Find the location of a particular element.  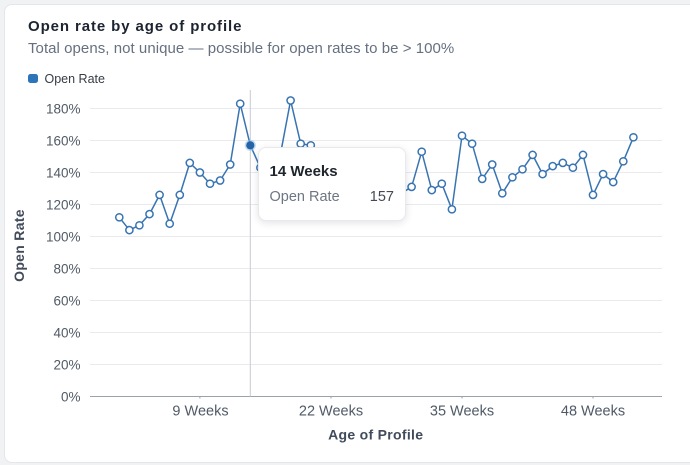

svg-text: 100% is located at coordinates (63, 236).